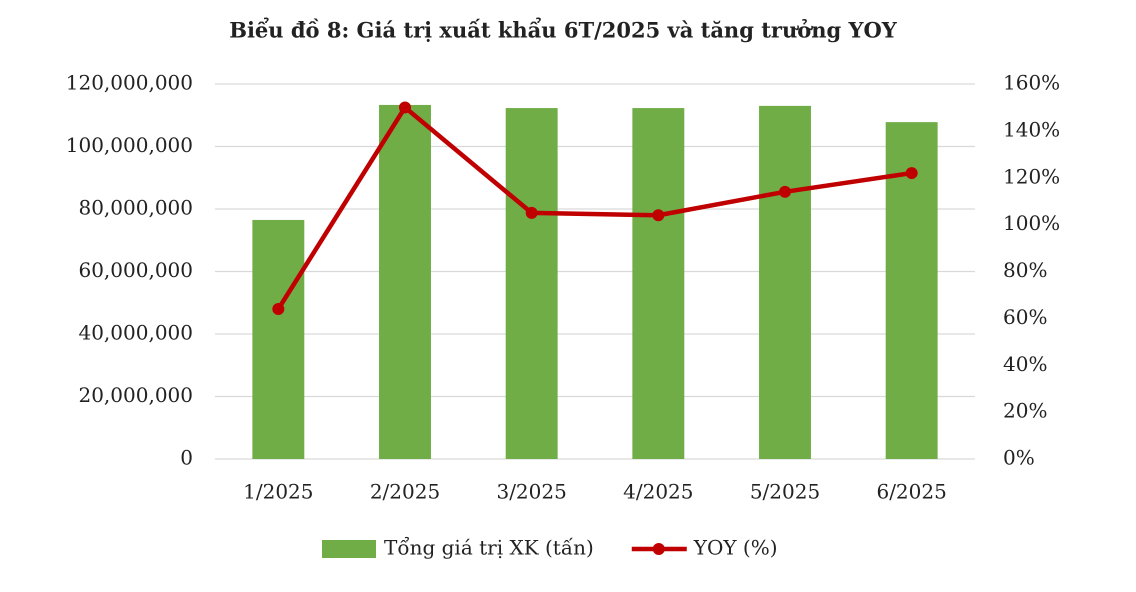  What do you see at coordinates (1025, 270) in the screenshot?
I see `y2-tick-label: 80%` at bounding box center [1025, 270].